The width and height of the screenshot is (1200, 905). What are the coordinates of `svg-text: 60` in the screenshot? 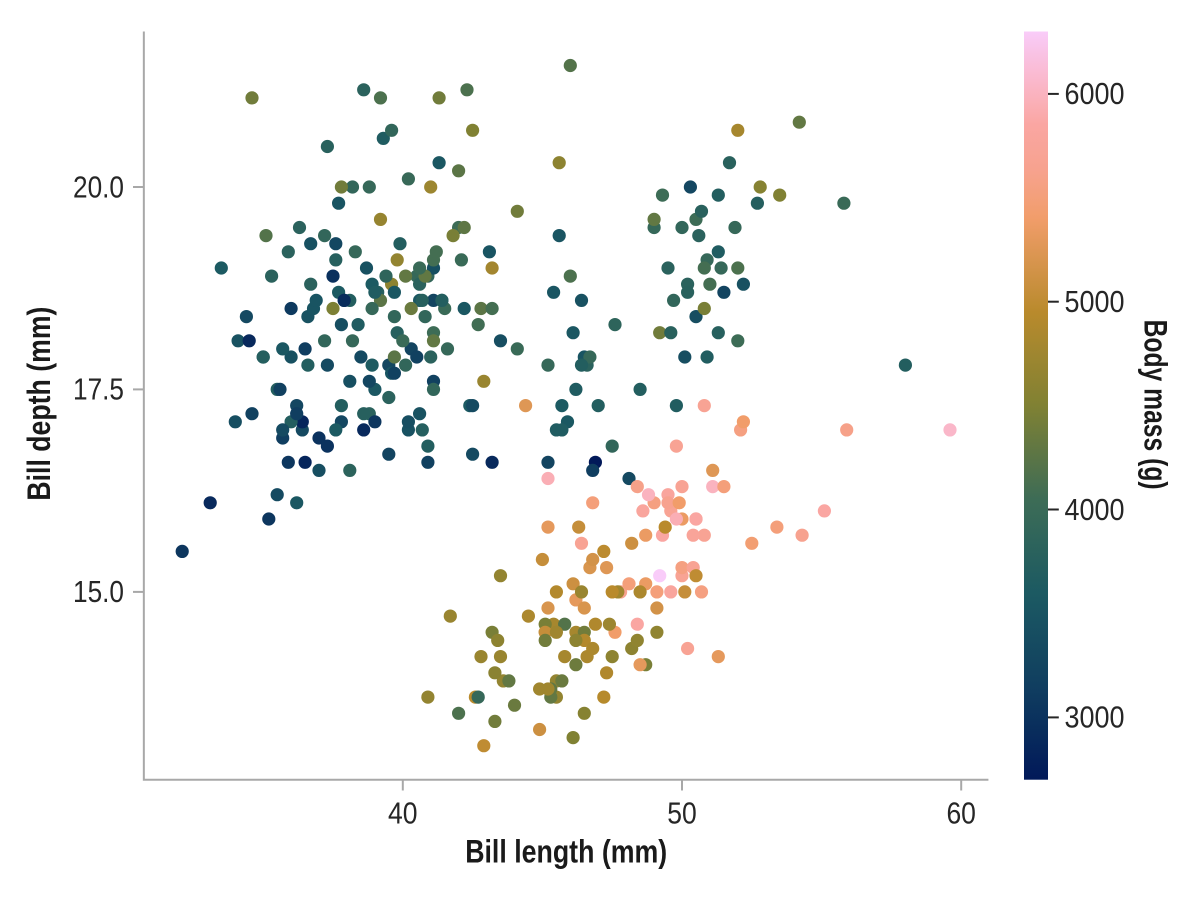 It's located at (961, 813).